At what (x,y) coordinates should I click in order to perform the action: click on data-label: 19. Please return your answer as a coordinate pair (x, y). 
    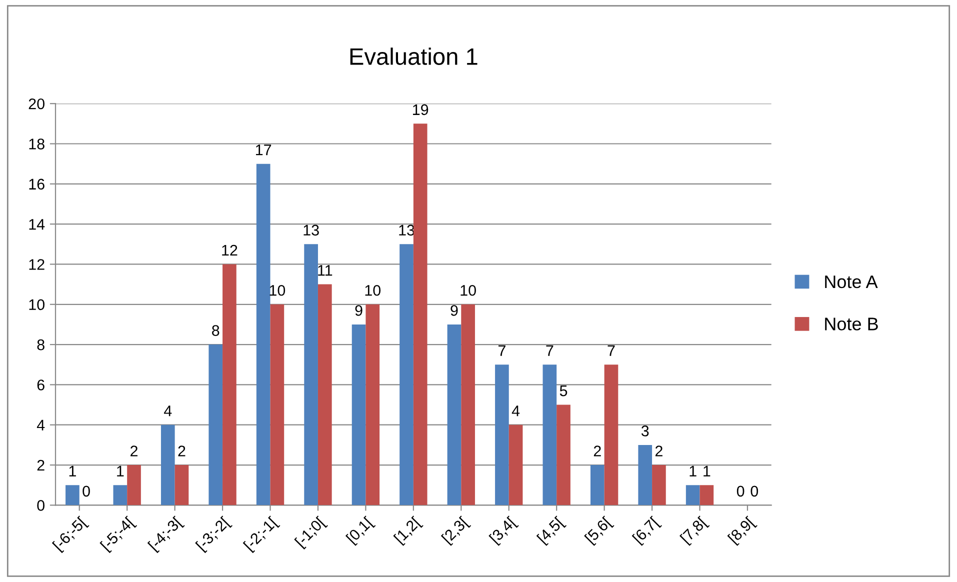
    Looking at the image, I should click on (420, 110).